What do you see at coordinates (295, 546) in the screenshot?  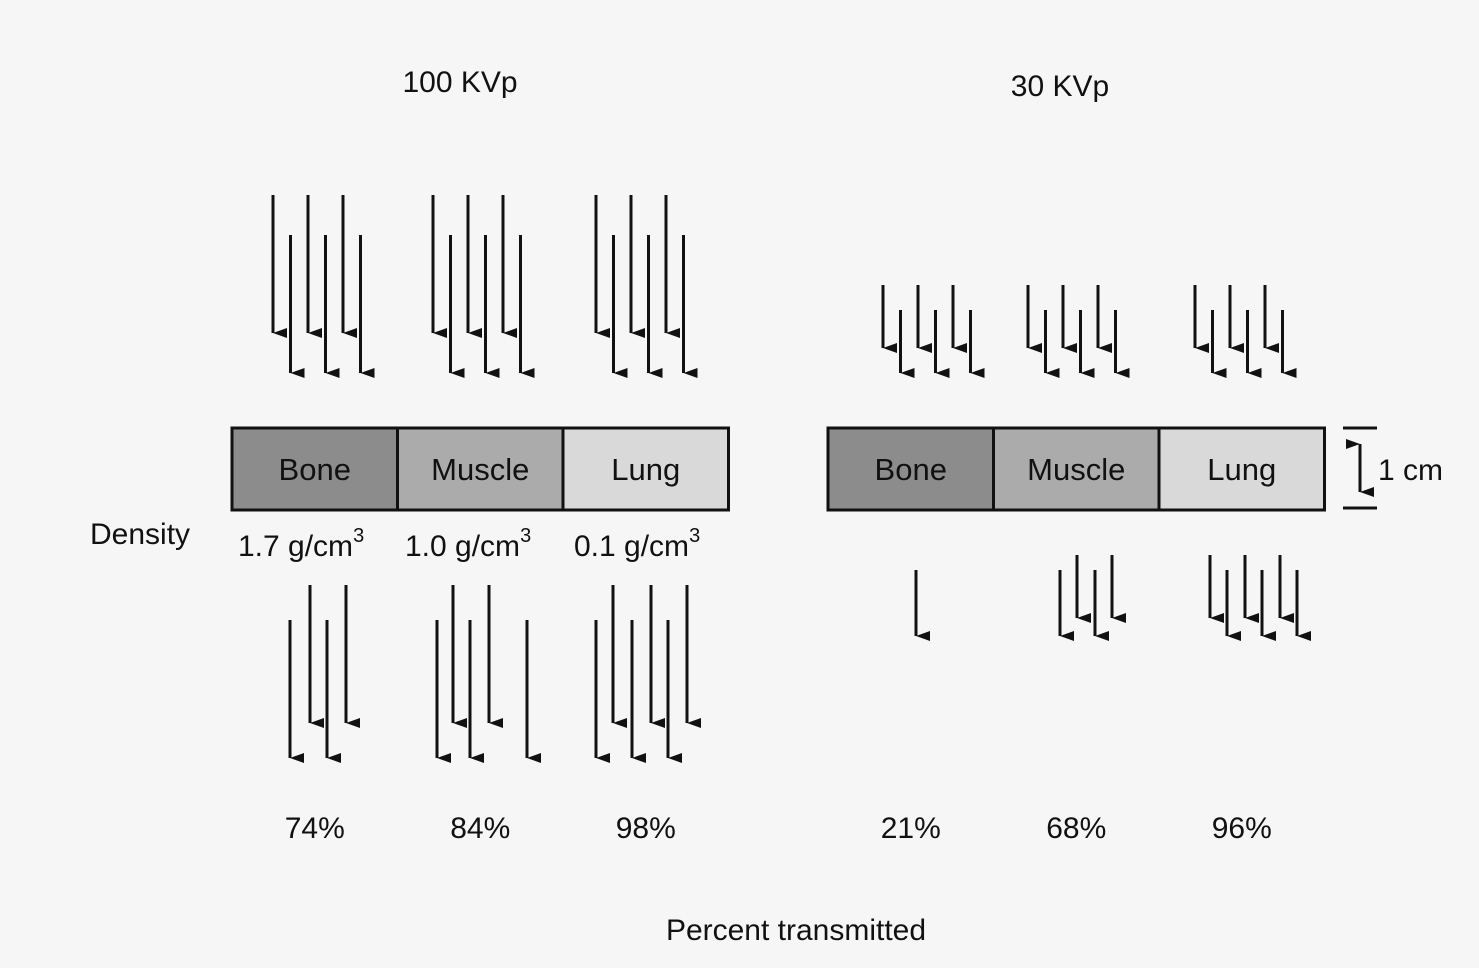 I see `density-text: 1.7 g/cm` at bounding box center [295, 546].